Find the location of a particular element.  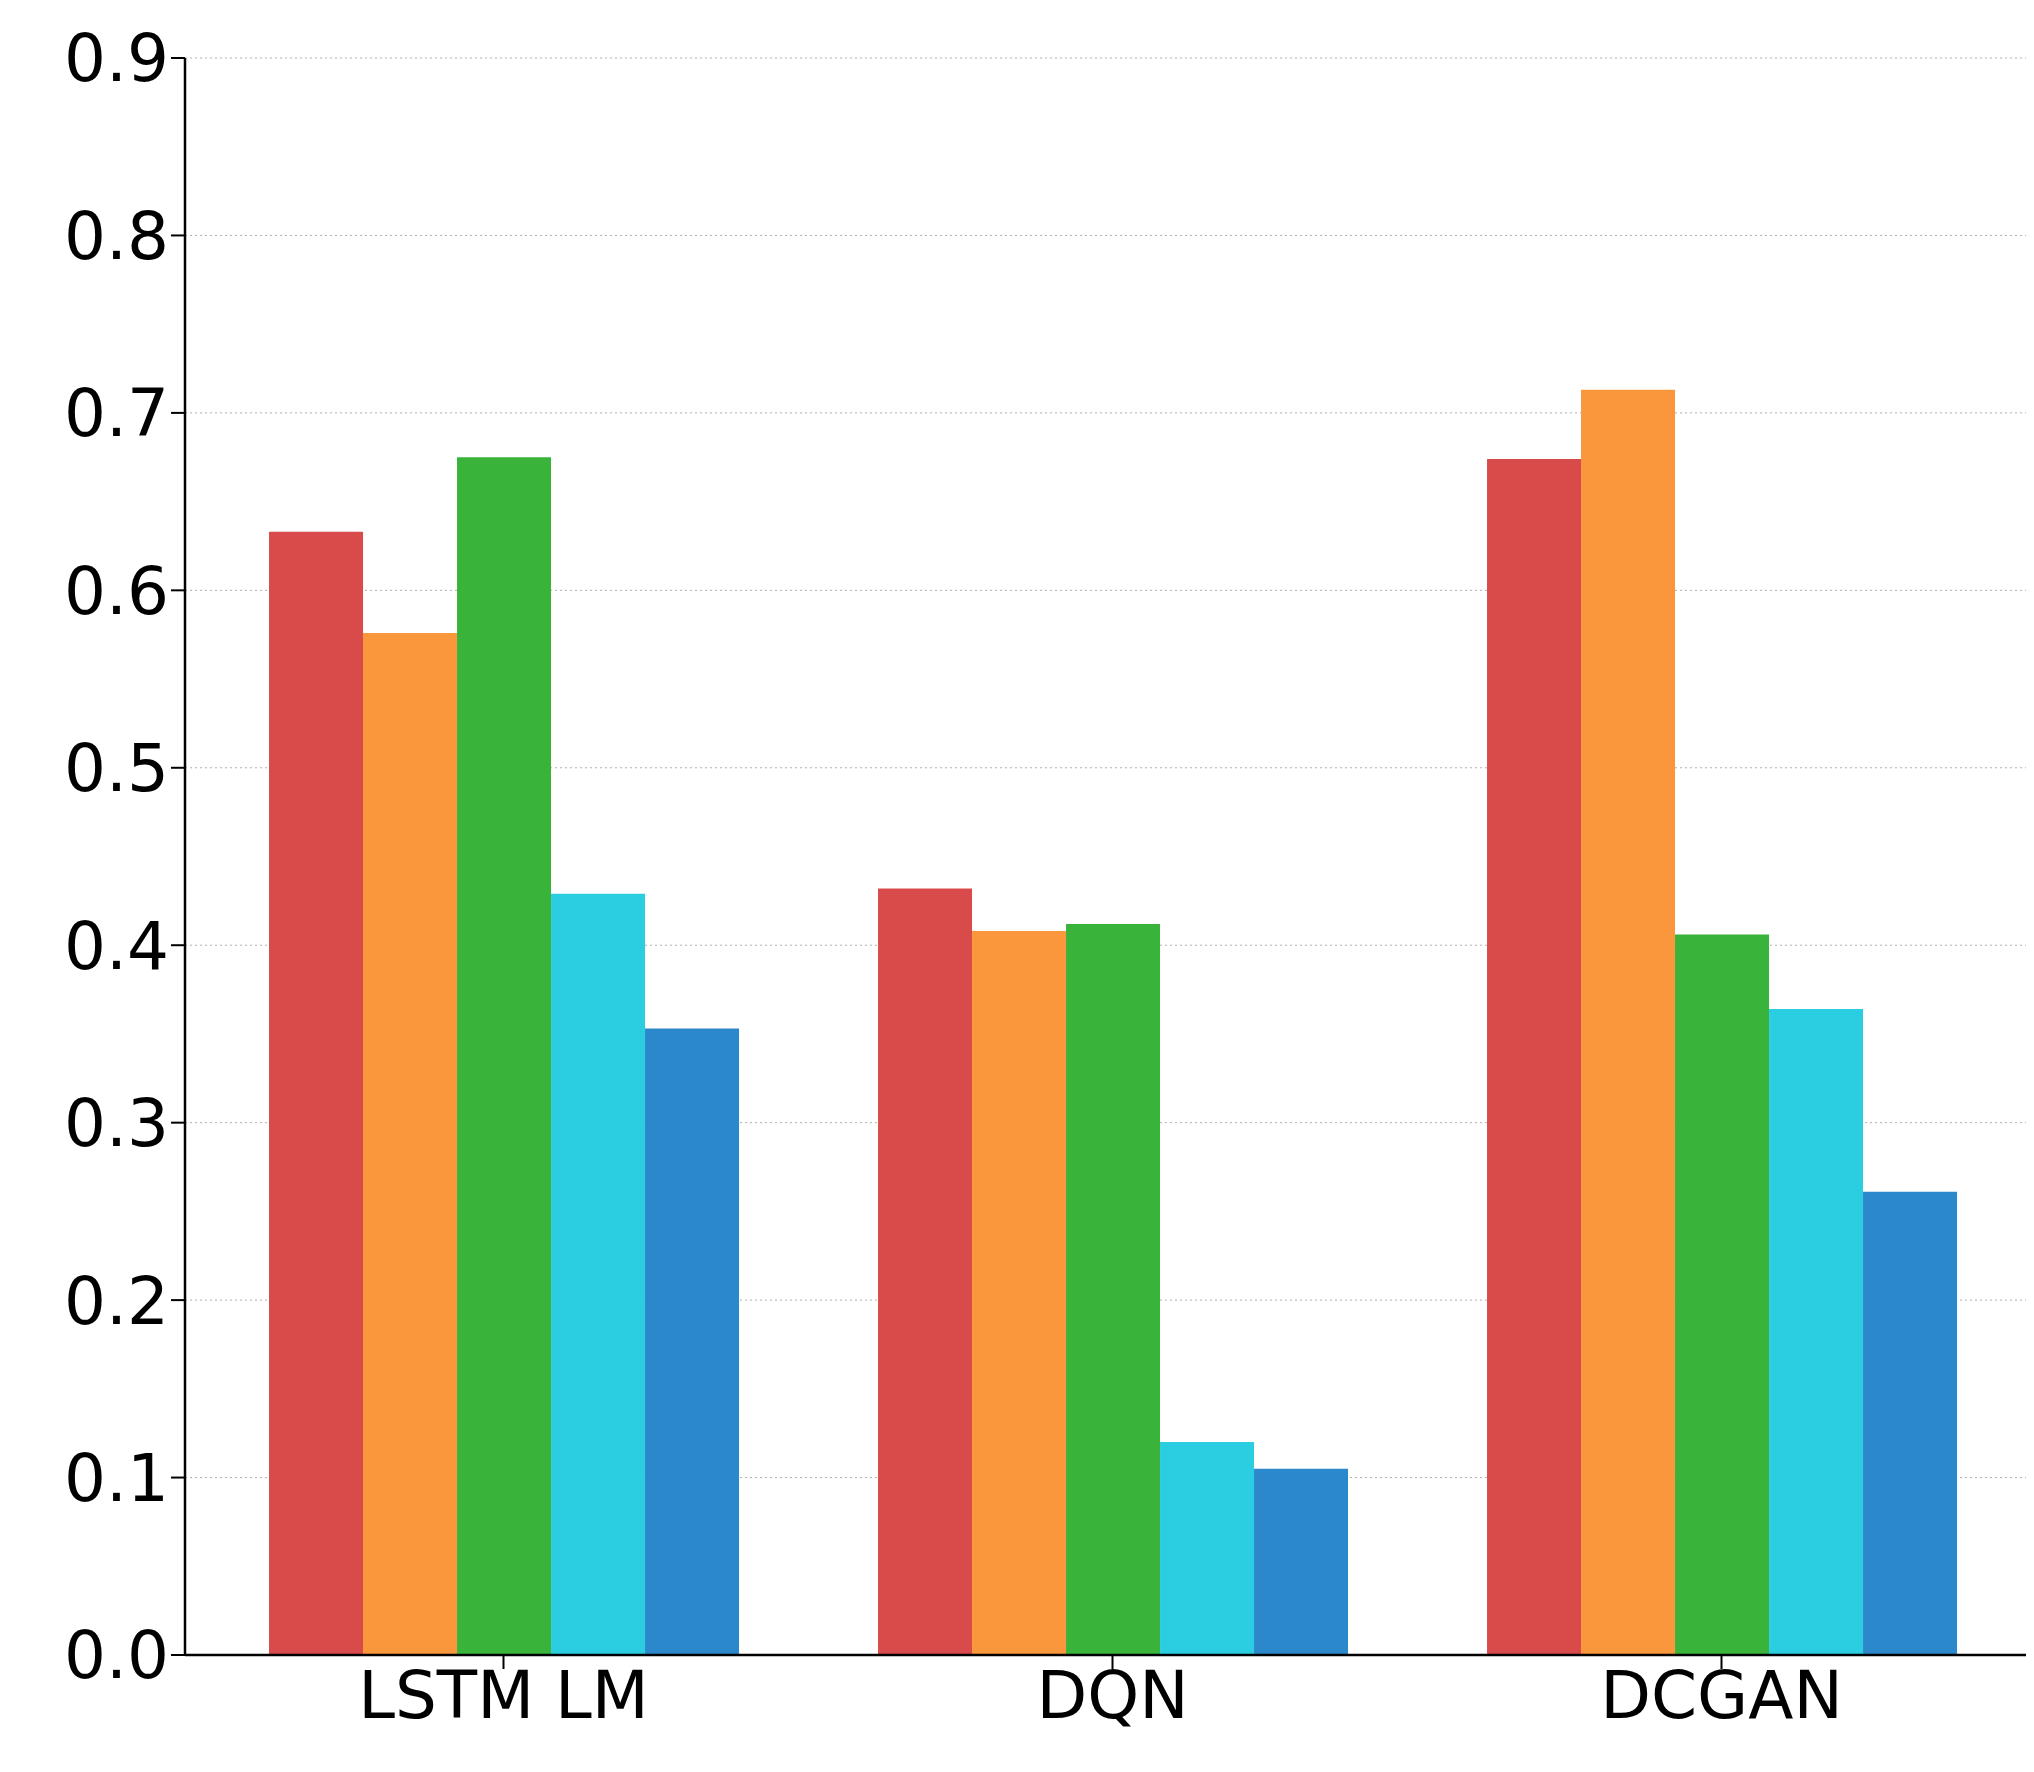

y-tick-label: 0.8 is located at coordinates (116, 236).